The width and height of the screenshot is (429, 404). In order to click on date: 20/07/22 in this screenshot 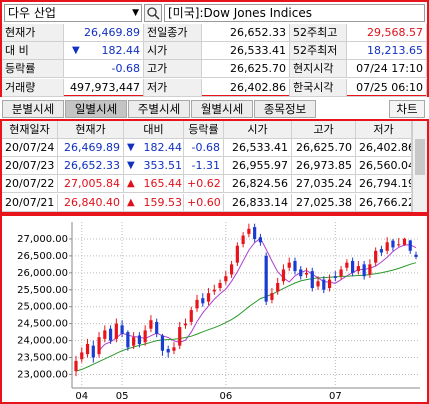, I will do `click(30, 184)`.